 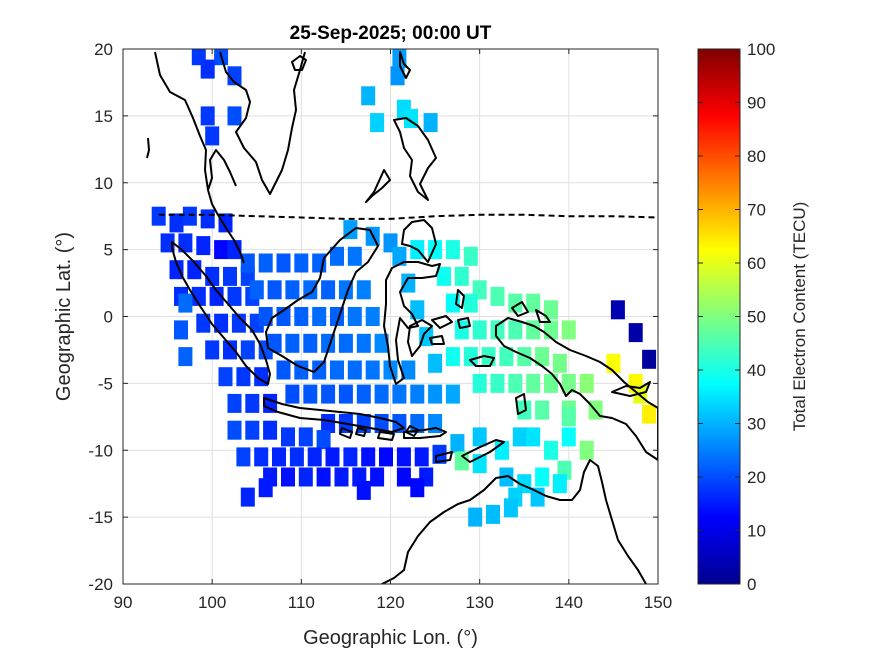 What do you see at coordinates (105, 383) in the screenshot?
I see `y-tick-label: -5` at bounding box center [105, 383].